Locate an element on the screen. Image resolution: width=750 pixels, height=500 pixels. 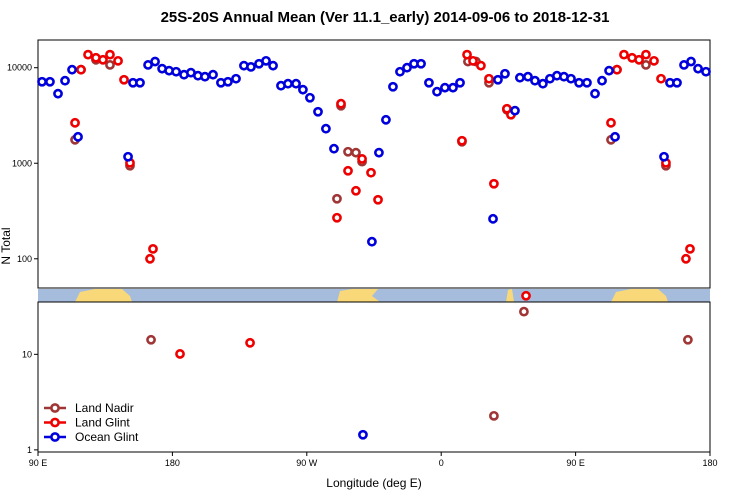
x-tick-label: 90 W is located at coordinates (307, 463).